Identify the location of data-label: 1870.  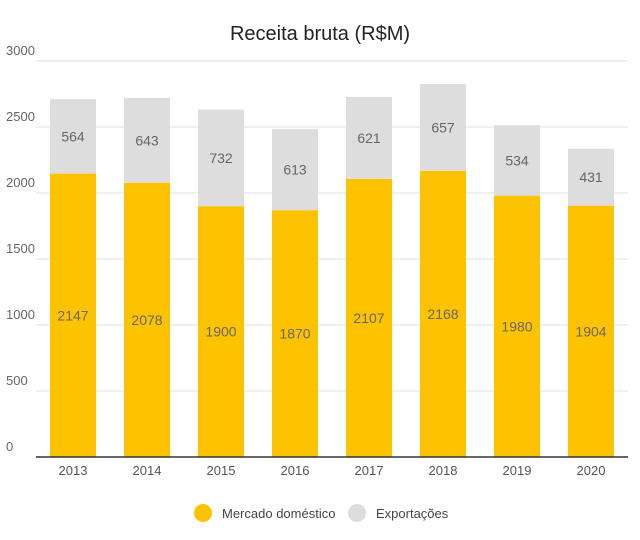
(294, 334).